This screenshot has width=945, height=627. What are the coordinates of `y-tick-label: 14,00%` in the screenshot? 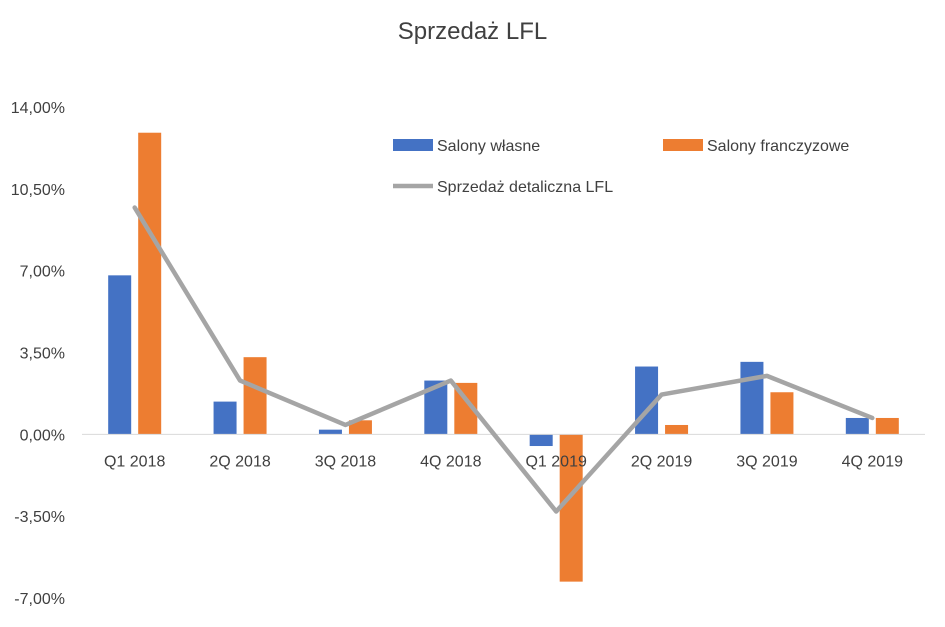 It's located at (38, 108).